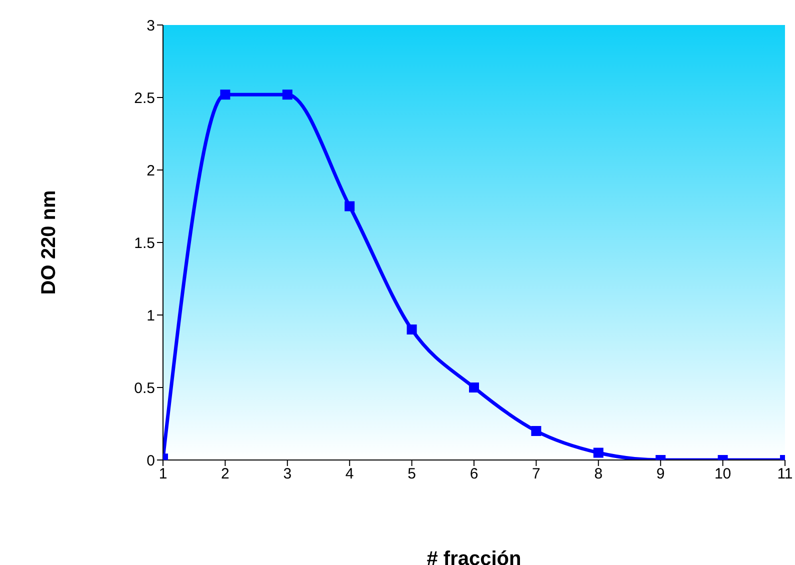 The height and width of the screenshot is (565, 795). Describe the element at coordinates (163, 474) in the screenshot. I see `x-tick-label: 1` at that location.